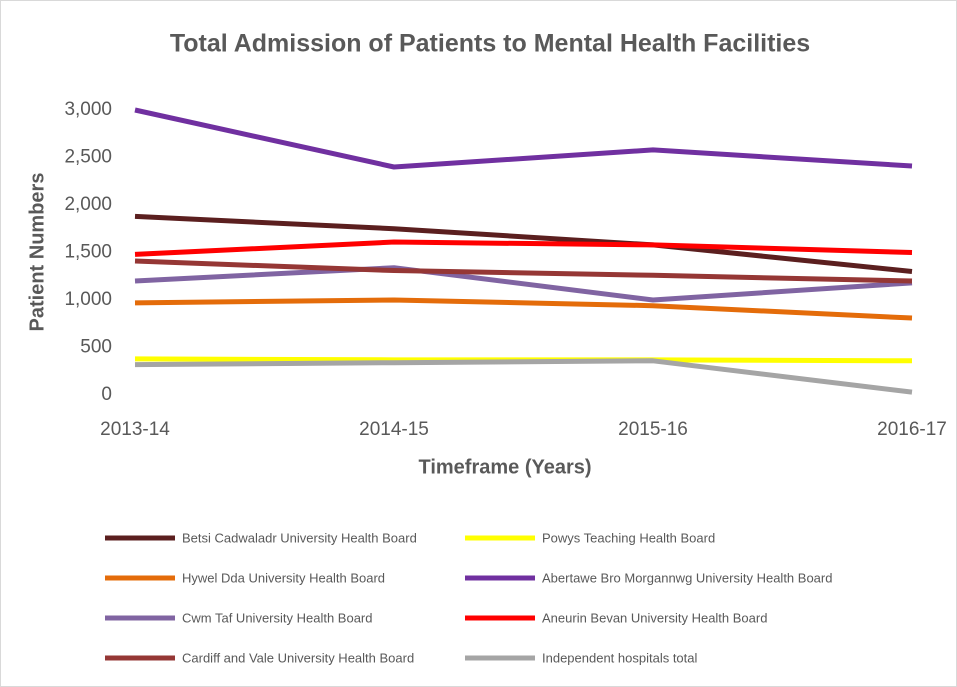  What do you see at coordinates (37, 252) in the screenshot?
I see `y-axis-label: Patient Numbers` at bounding box center [37, 252].